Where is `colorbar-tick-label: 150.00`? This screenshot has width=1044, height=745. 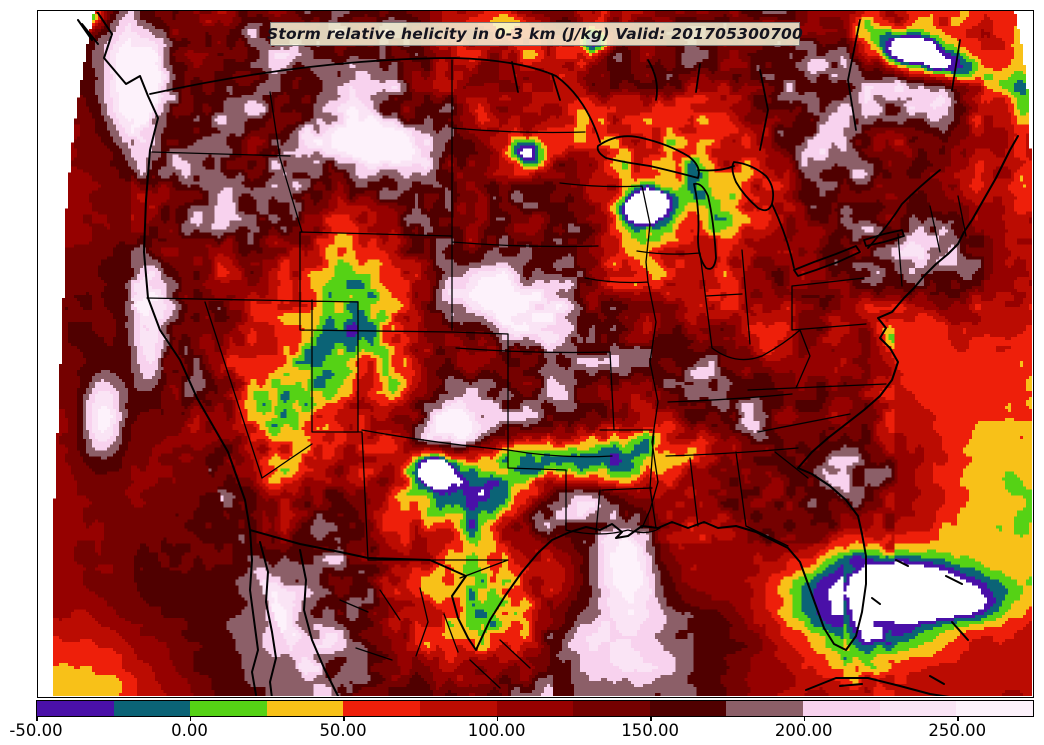 colorbar-tick-label: 150.00 is located at coordinates (650, 730).